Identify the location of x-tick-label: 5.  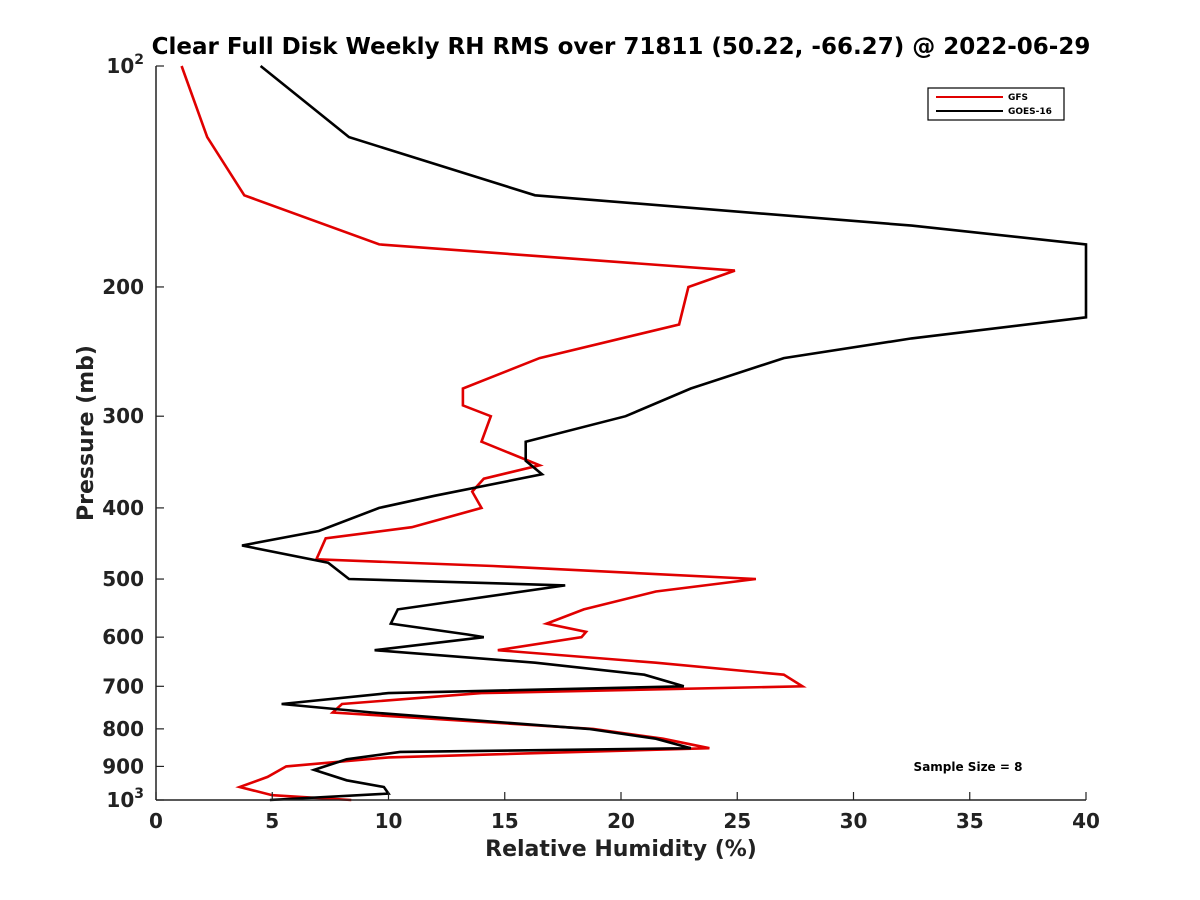
(272, 821).